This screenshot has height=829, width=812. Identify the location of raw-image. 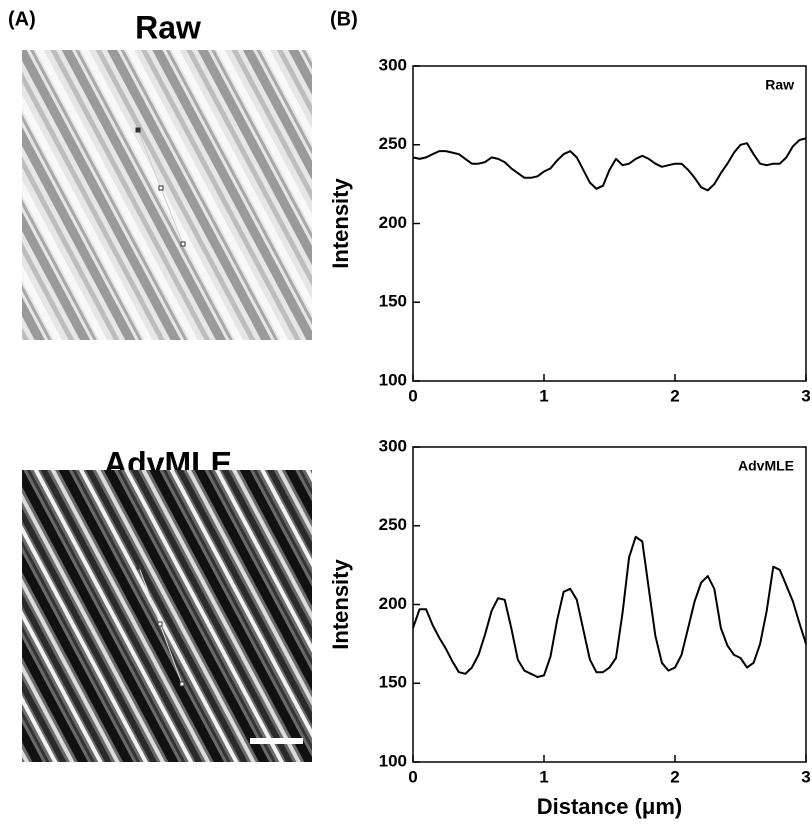
(167, 195).